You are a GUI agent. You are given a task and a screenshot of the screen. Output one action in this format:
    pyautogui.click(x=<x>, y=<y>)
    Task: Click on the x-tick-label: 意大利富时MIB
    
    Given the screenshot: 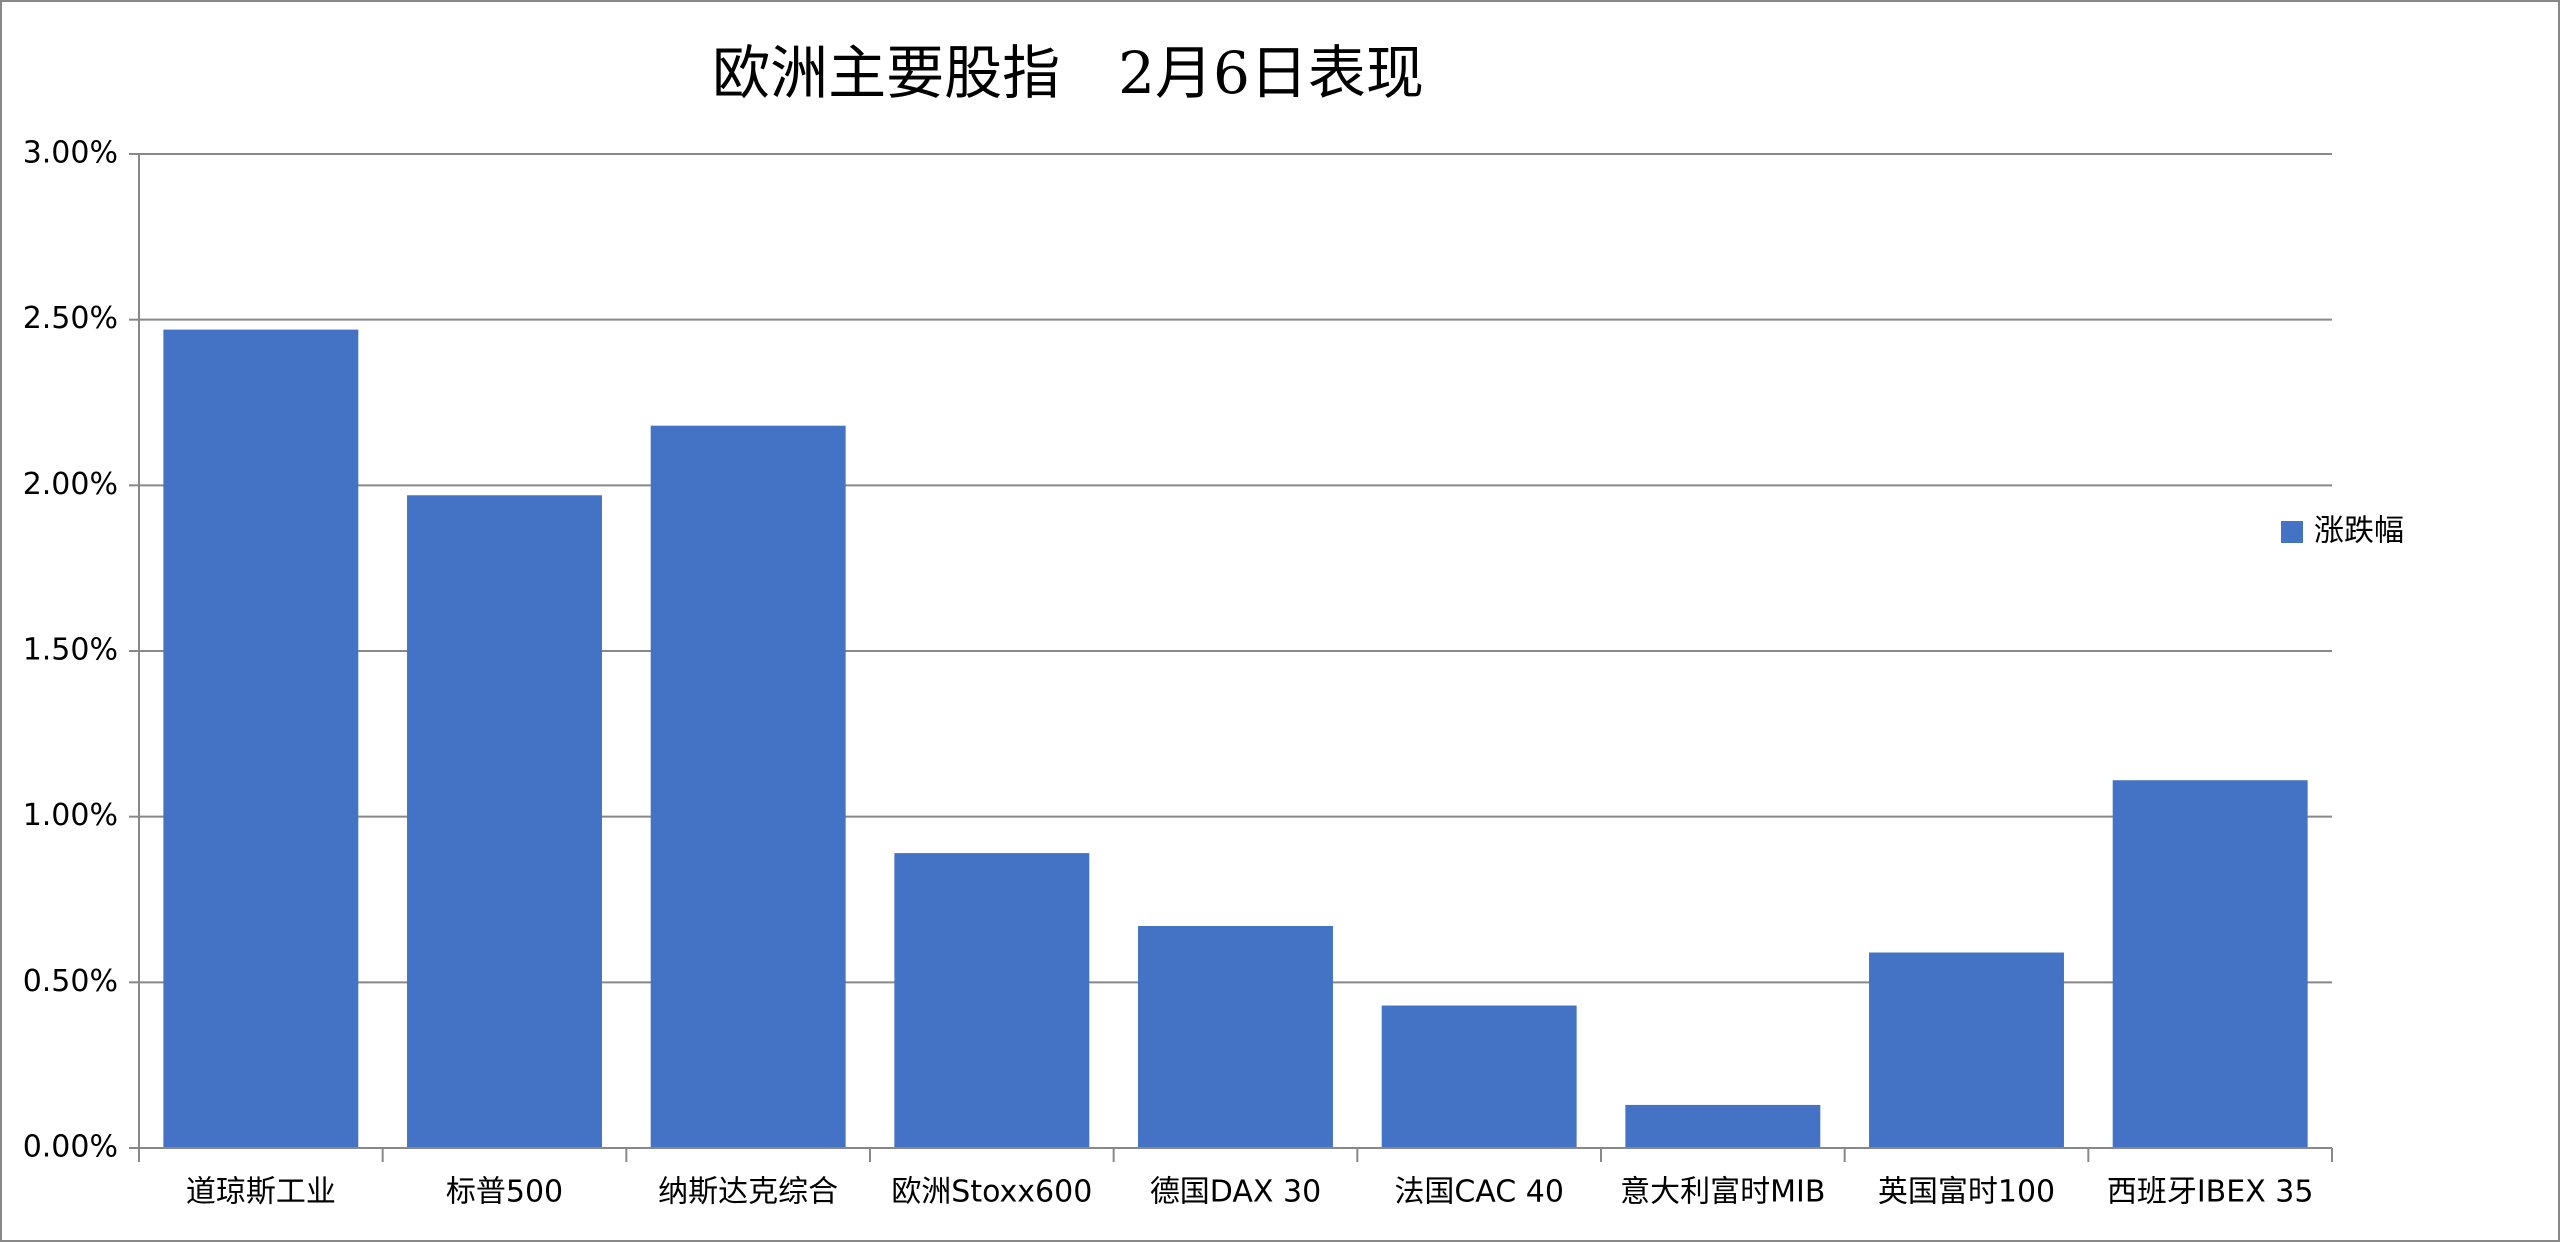 What is the action you would take?
    pyautogui.click(x=1722, y=1192)
    